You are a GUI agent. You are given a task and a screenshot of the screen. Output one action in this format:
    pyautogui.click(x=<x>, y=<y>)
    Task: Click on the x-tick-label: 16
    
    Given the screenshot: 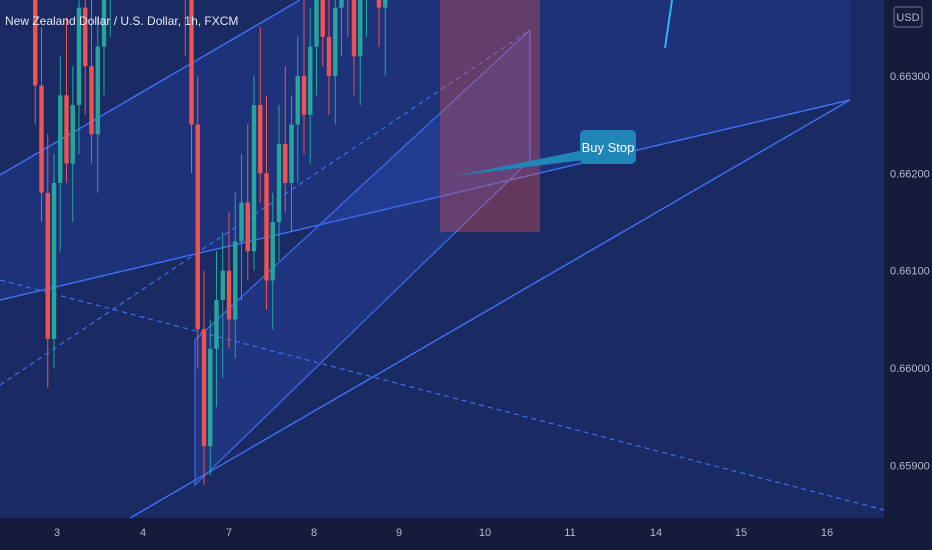 What is the action you would take?
    pyautogui.click(x=827, y=533)
    